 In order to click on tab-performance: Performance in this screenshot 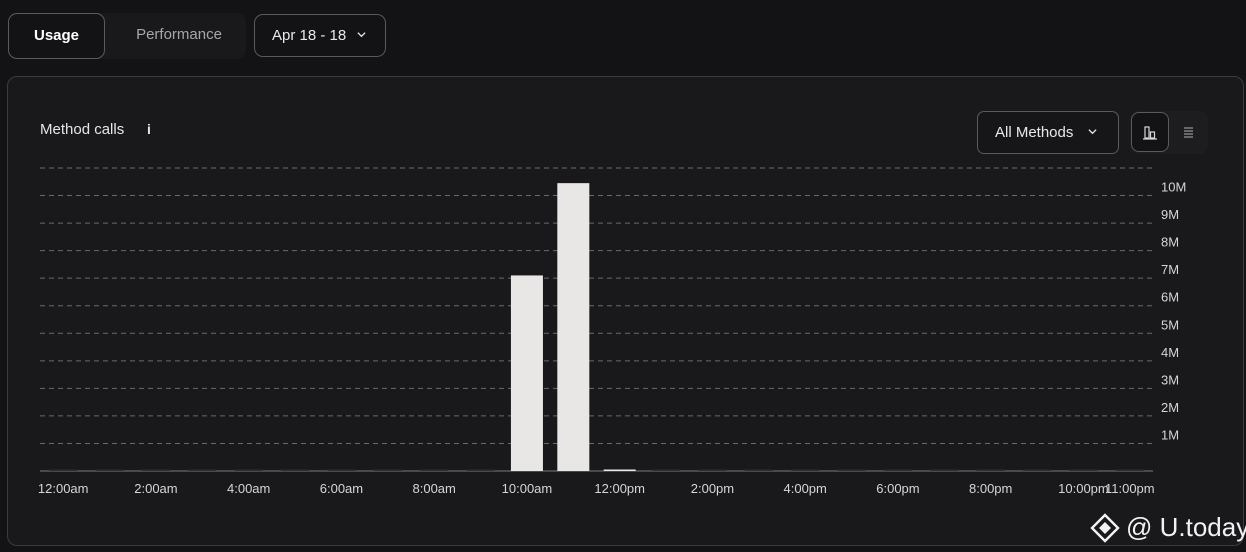, I will do `click(179, 34)`.